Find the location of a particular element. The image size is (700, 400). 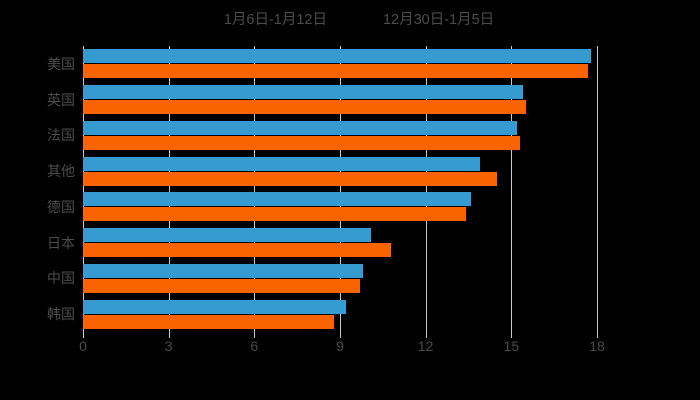

x-axis-tick-marks is located at coordinates (340, 335).